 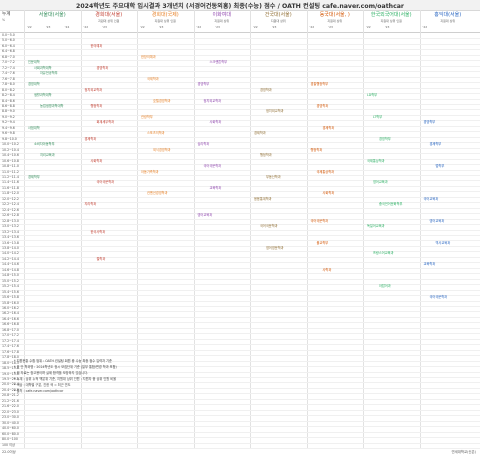 What do you see at coordinates (67, 27) in the screenshot?
I see `year-band: '24` at bounding box center [67, 27].